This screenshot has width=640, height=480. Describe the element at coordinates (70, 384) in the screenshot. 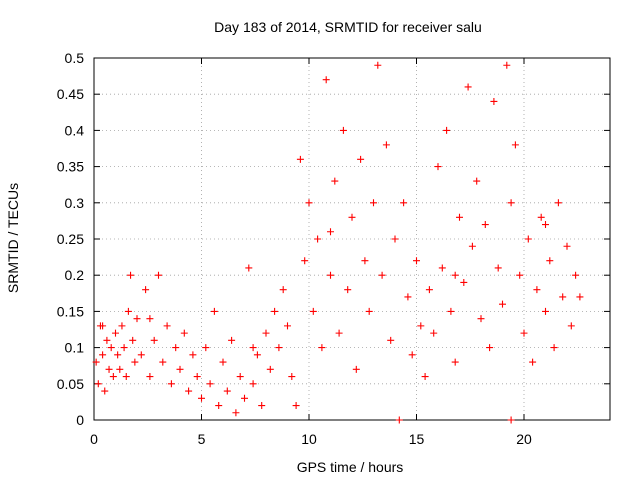

I see `y-tick-label: 0.05` at that location.